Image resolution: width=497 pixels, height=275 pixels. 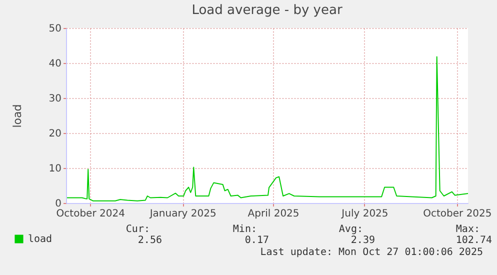 I want to click on y-tick-label: 0, so click(x=58, y=204).